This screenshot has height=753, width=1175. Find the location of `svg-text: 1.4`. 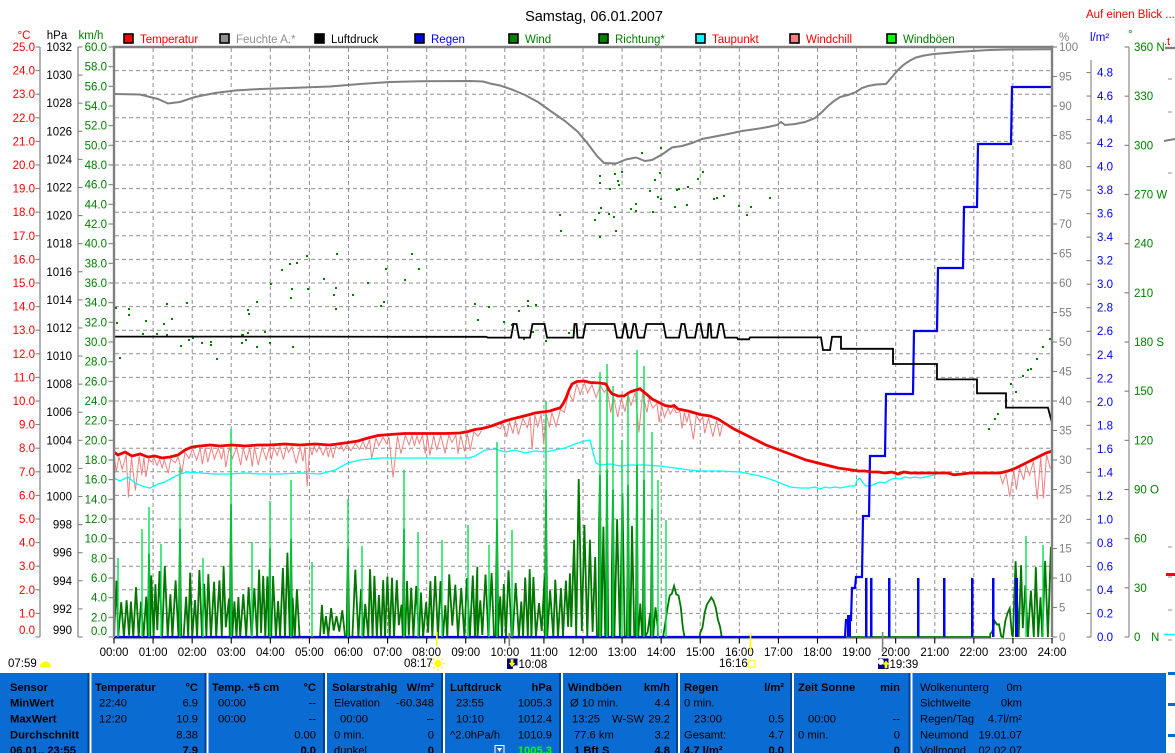

svg-text: 1.4 is located at coordinates (1105, 473).